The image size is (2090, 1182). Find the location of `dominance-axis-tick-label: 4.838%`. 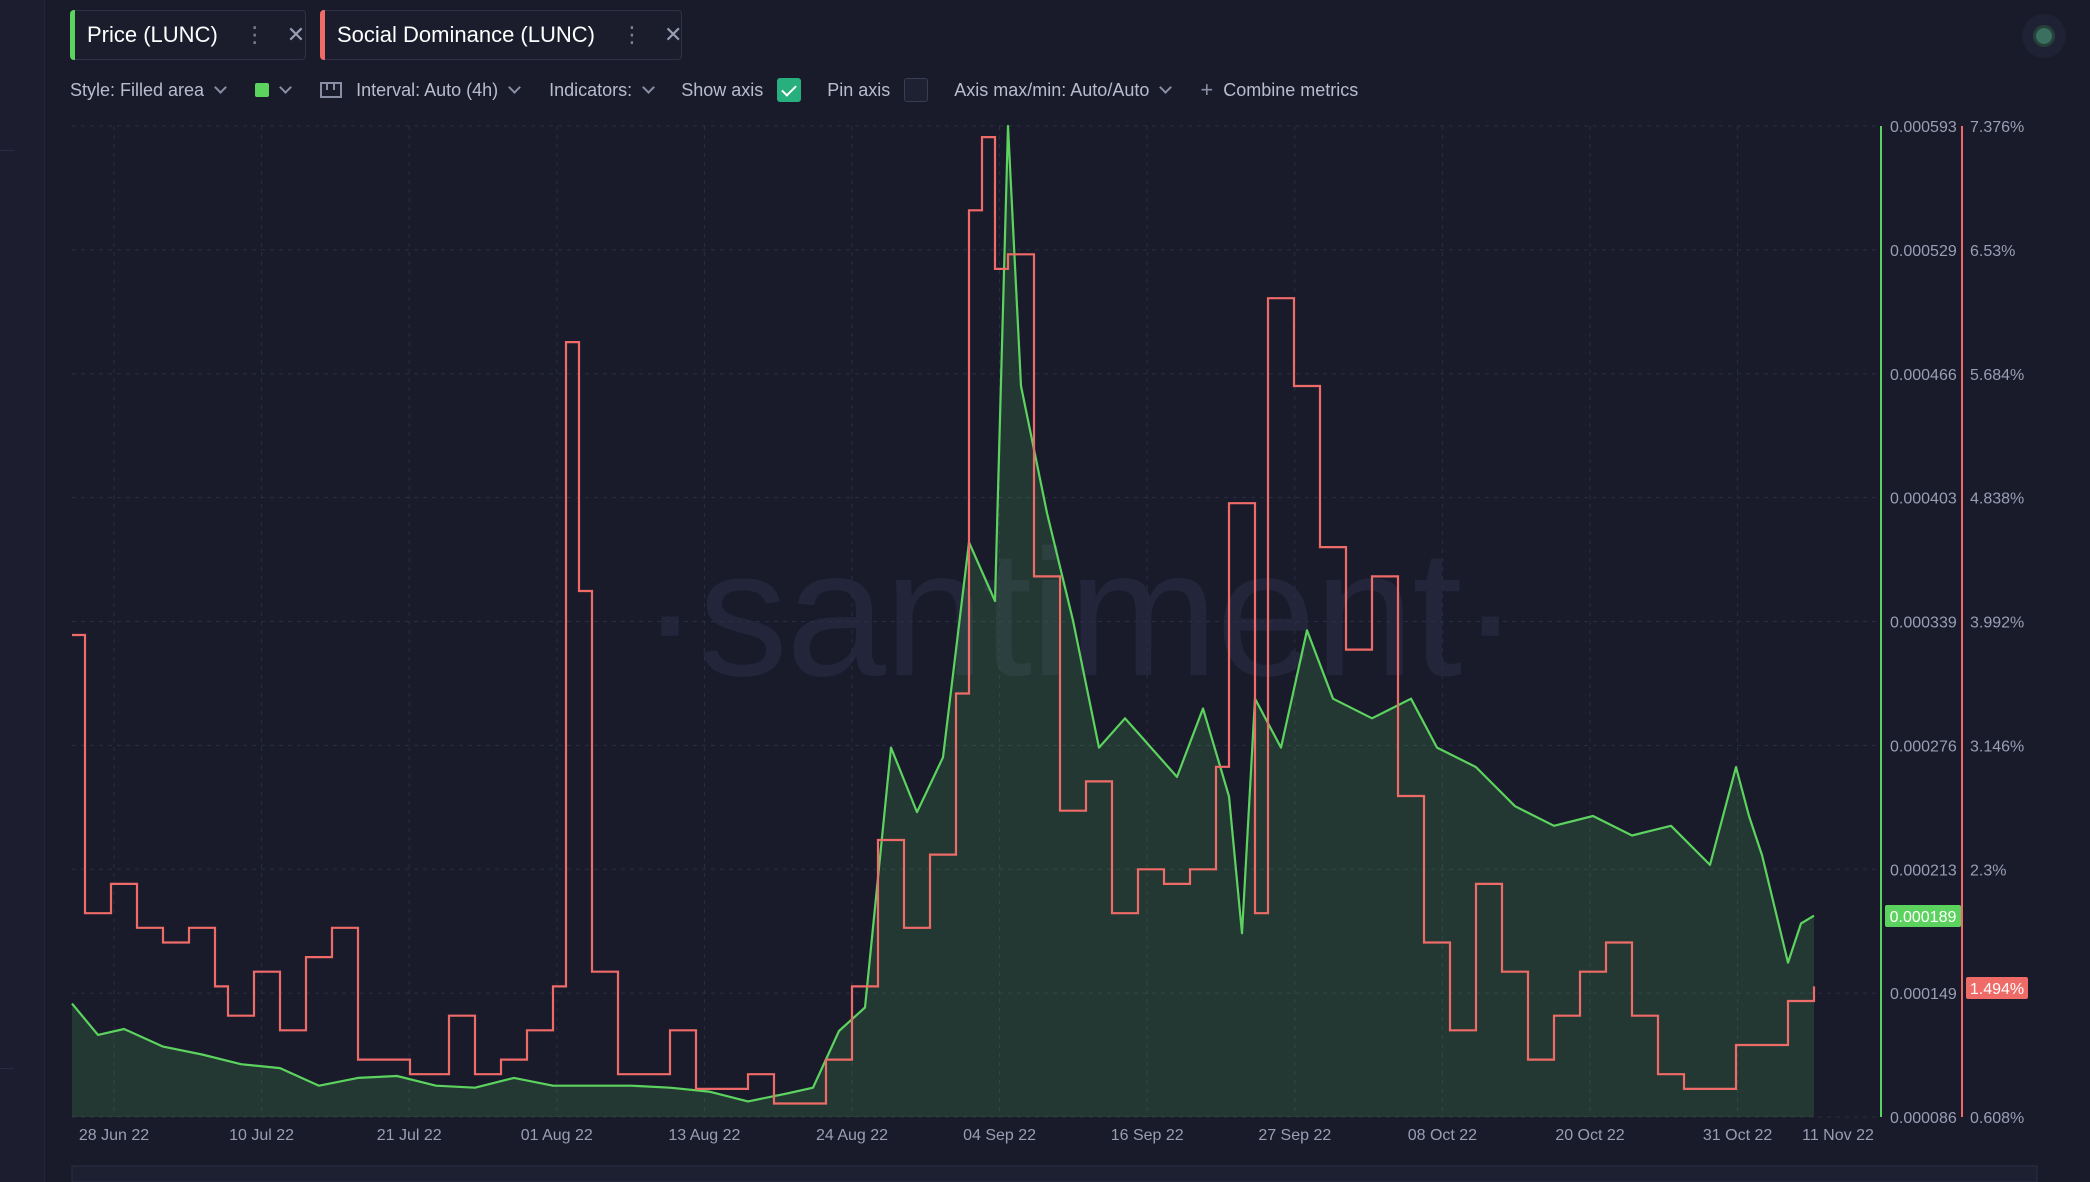

dominance-axis-tick-label: 4.838% is located at coordinates (1997, 499).